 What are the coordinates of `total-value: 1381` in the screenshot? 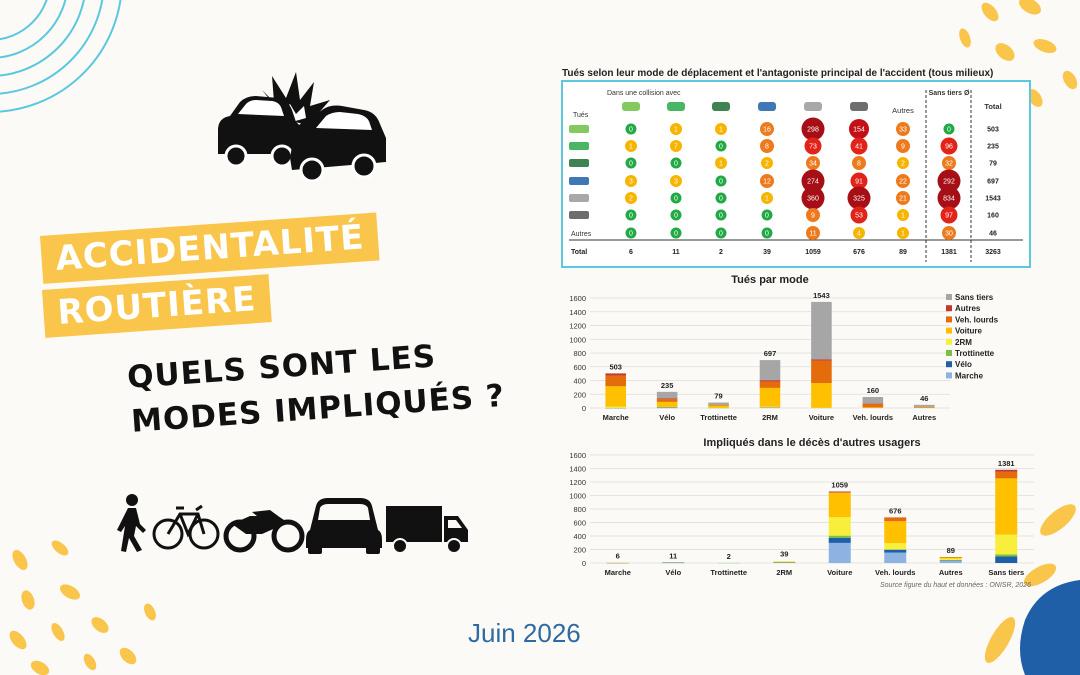 It's located at (949, 252).